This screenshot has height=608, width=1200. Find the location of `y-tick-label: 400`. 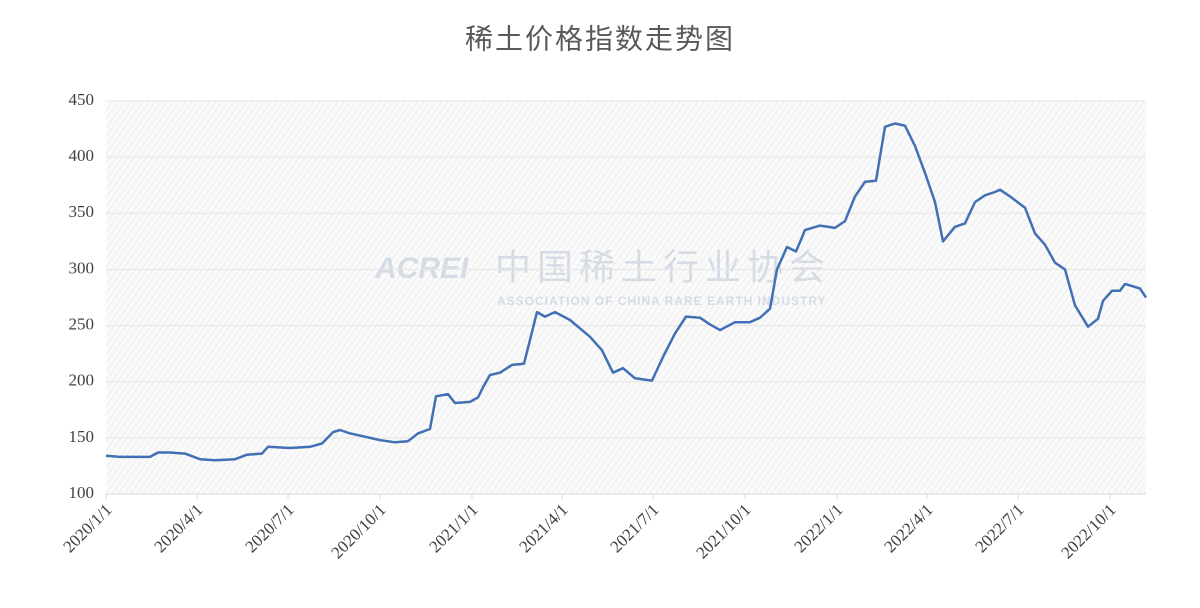

y-tick-label: 400 is located at coordinates (82, 155).